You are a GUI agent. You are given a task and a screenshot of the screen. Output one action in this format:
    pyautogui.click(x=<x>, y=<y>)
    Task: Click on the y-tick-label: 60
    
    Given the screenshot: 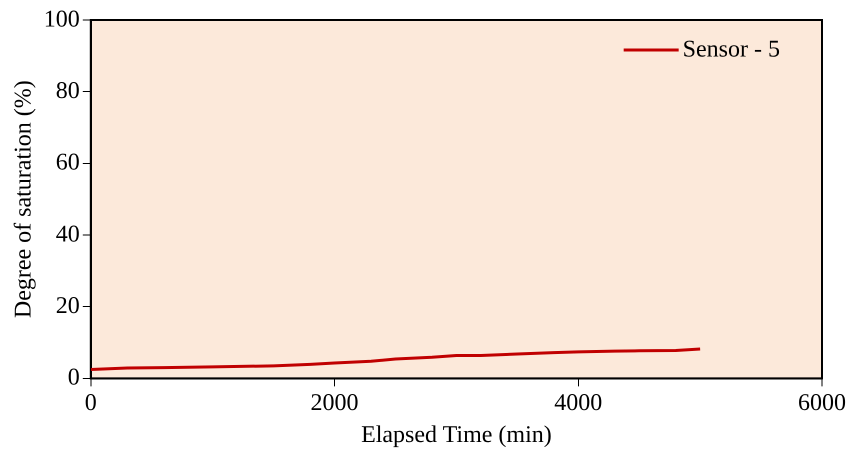 What is the action you would take?
    pyautogui.click(x=68, y=163)
    